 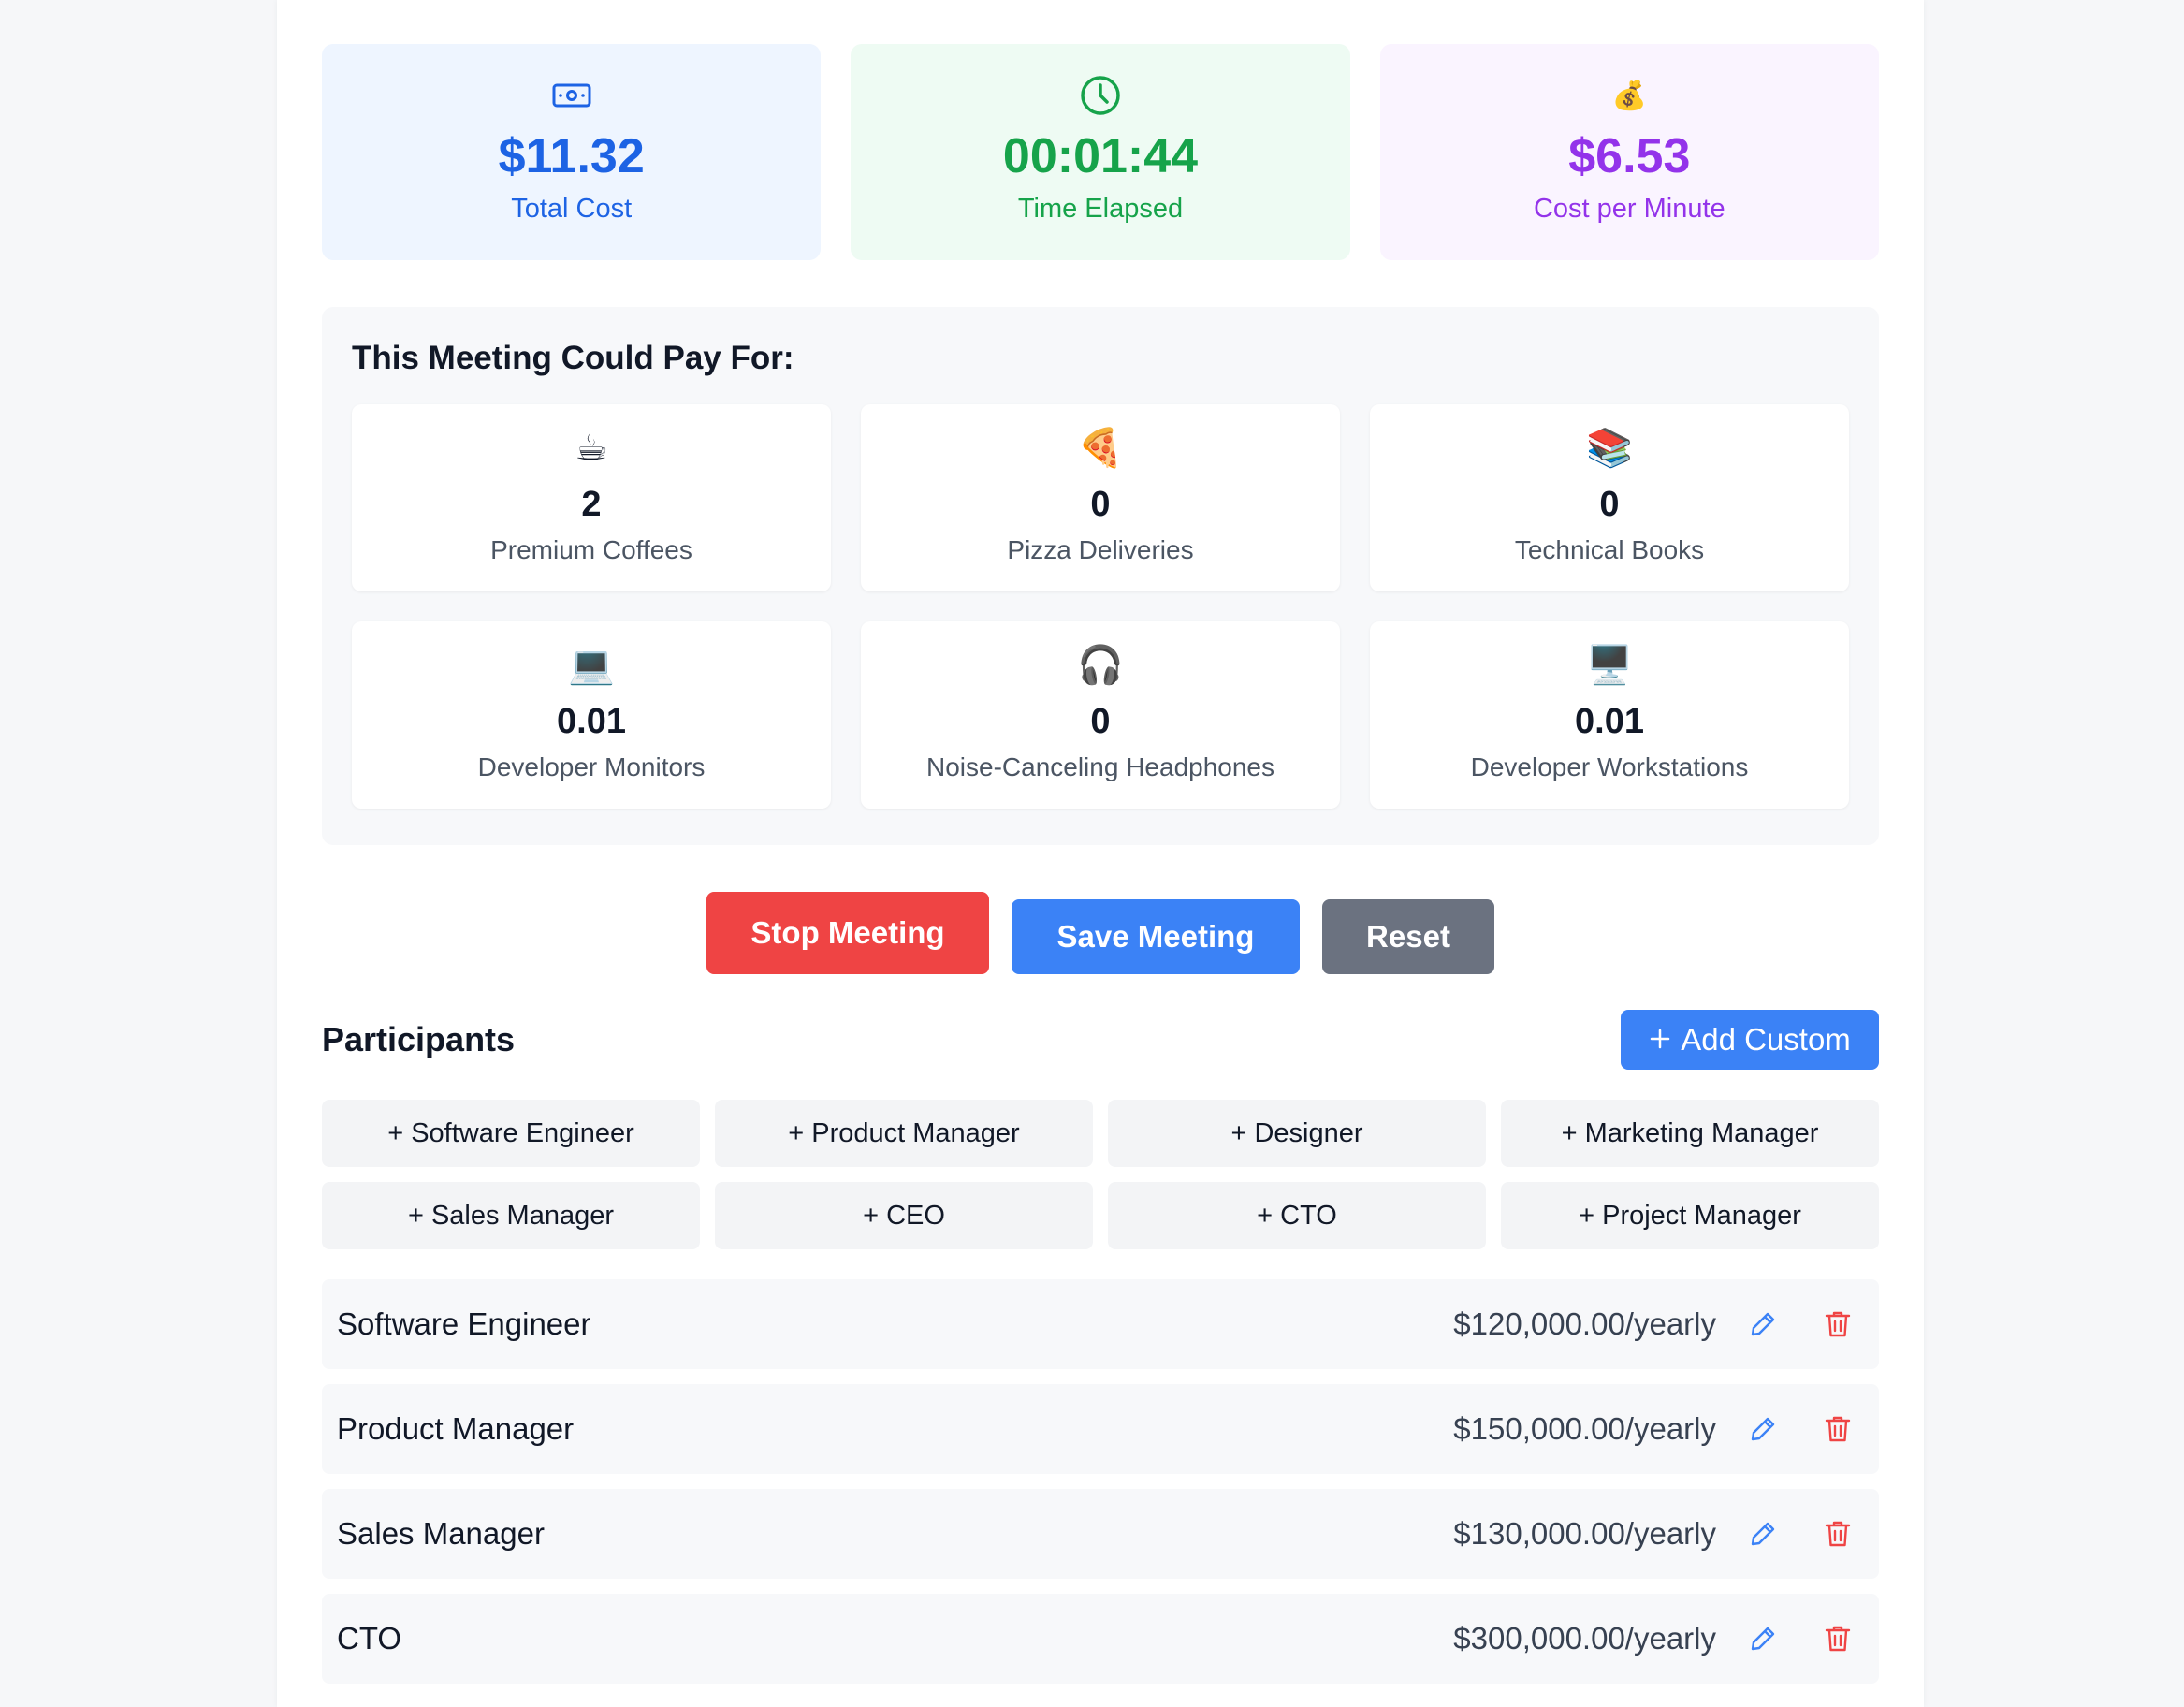 What do you see at coordinates (1609, 448) in the screenshot?
I see `books-icon: 📚` at bounding box center [1609, 448].